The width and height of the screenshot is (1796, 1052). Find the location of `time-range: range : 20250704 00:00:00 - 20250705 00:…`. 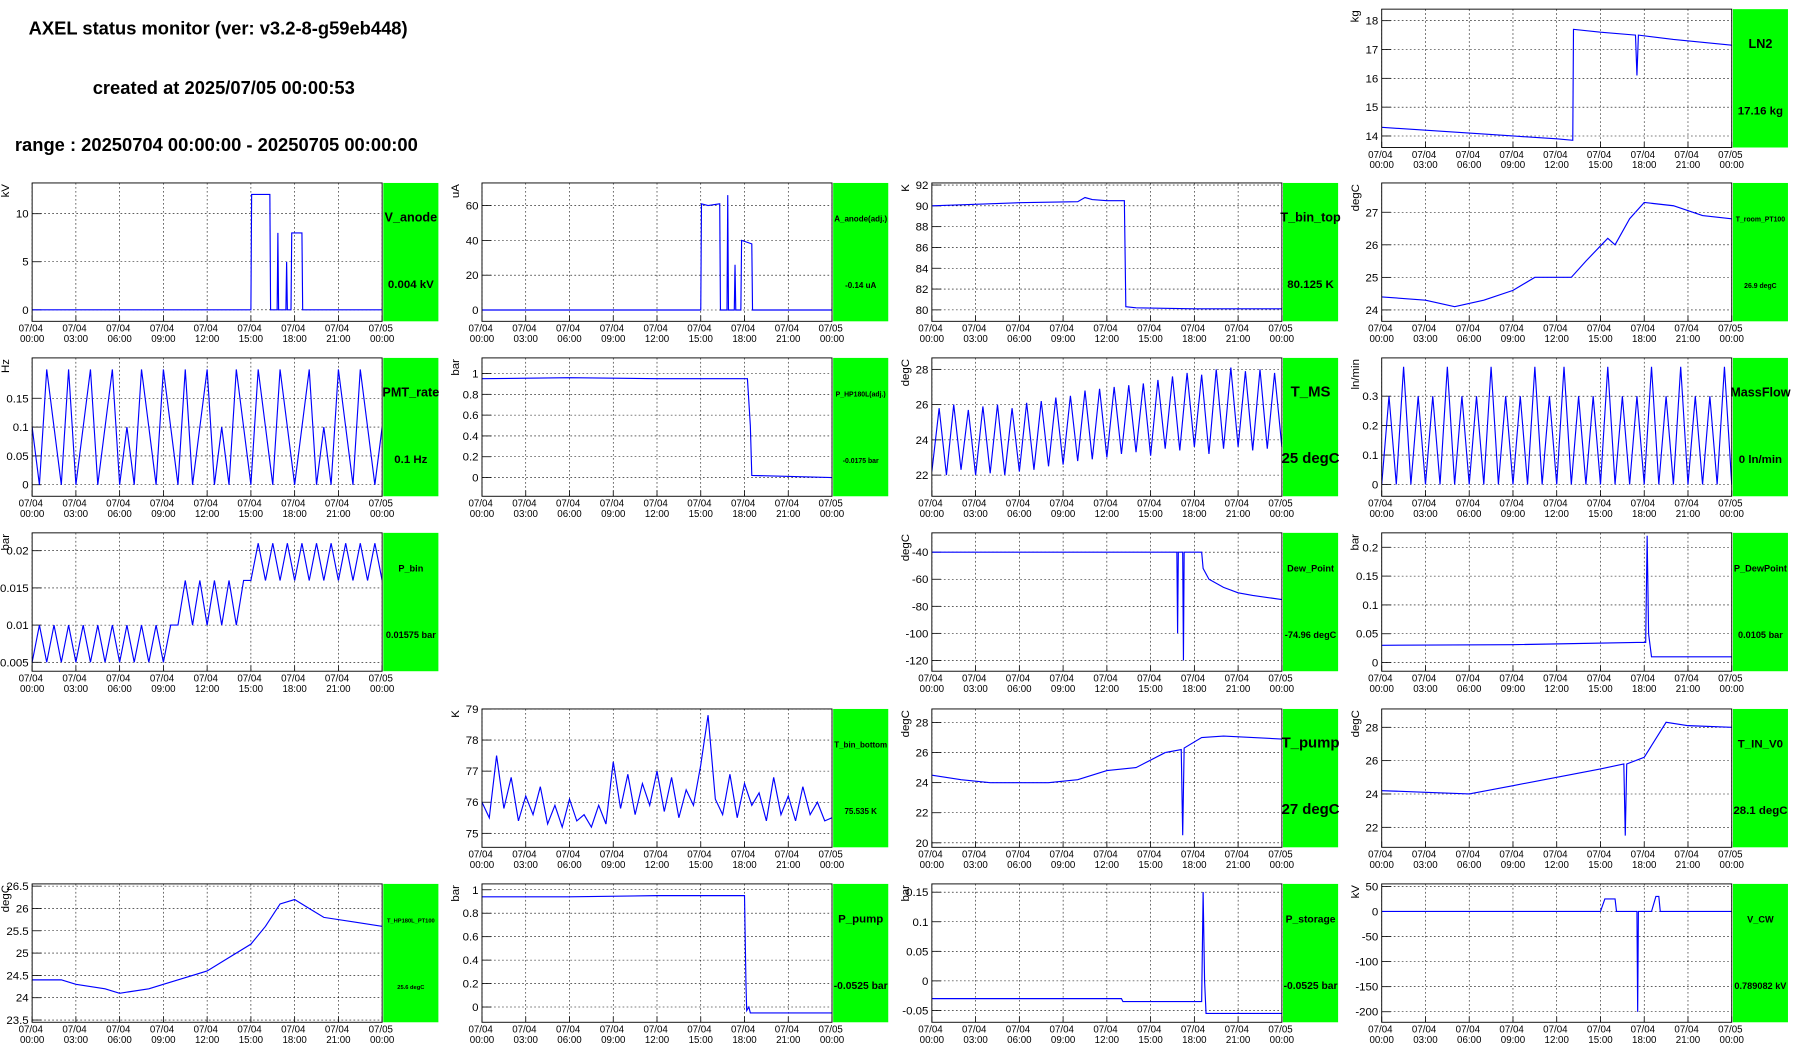

time-range: range : 20250704 00:00:00 - 20250705 00:… is located at coordinates (216, 144).